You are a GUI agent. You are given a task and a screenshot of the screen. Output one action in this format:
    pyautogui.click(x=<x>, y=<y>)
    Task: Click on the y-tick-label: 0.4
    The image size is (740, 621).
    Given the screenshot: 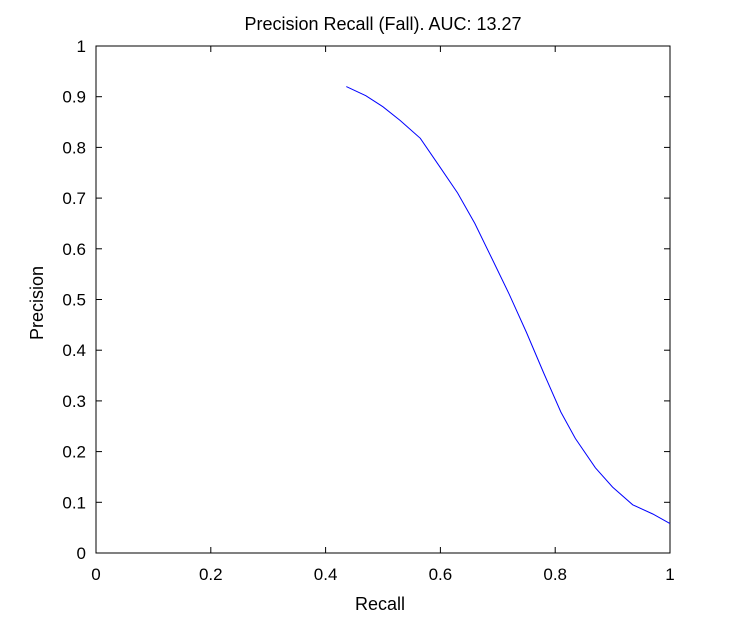 What is the action you would take?
    pyautogui.click(x=74, y=350)
    